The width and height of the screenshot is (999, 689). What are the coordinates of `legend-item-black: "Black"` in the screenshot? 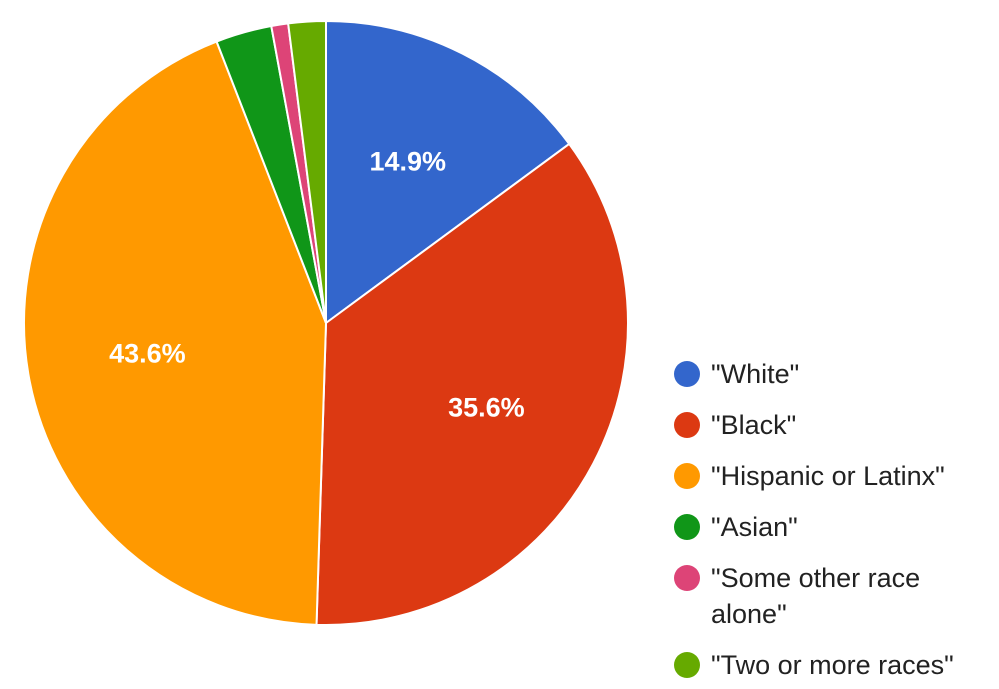 It's located at (834, 425).